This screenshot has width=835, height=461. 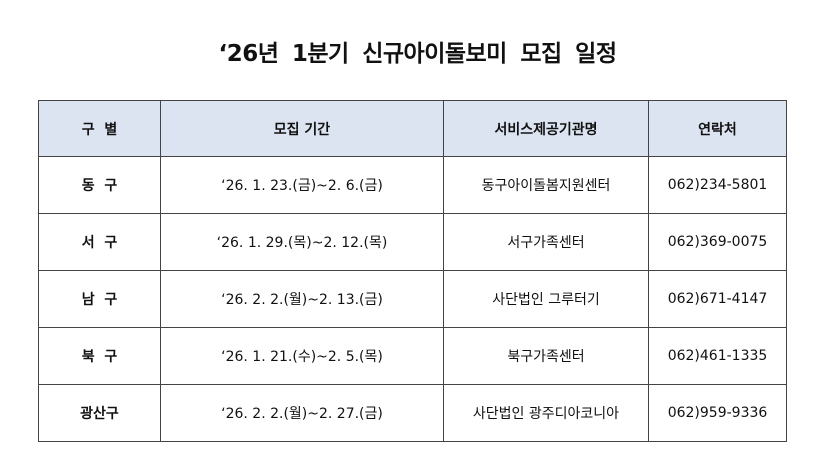 I want to click on cell-provider: 사단법인 광주디아코니아, so click(x=546, y=413).